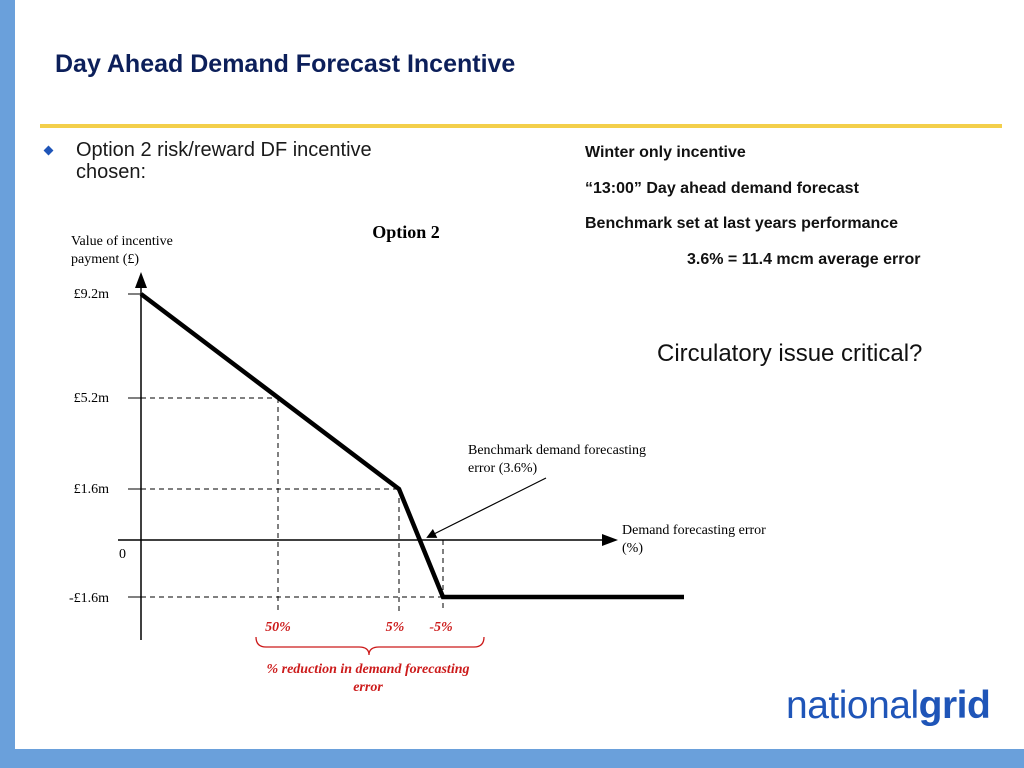 The height and width of the screenshot is (768, 1024). I want to click on benchmark-label-line1: Benchmark demand forecasting, so click(557, 450).